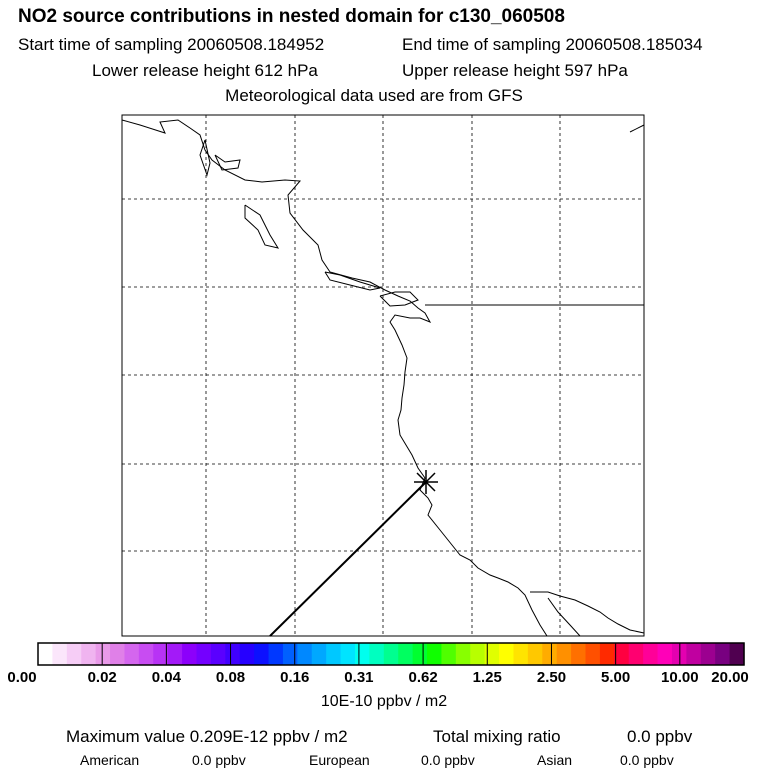 This screenshot has height=768, width=768. What do you see at coordinates (515, 70) in the screenshot?
I see `upper-height-label: Upper release height 597 hPa` at bounding box center [515, 70].